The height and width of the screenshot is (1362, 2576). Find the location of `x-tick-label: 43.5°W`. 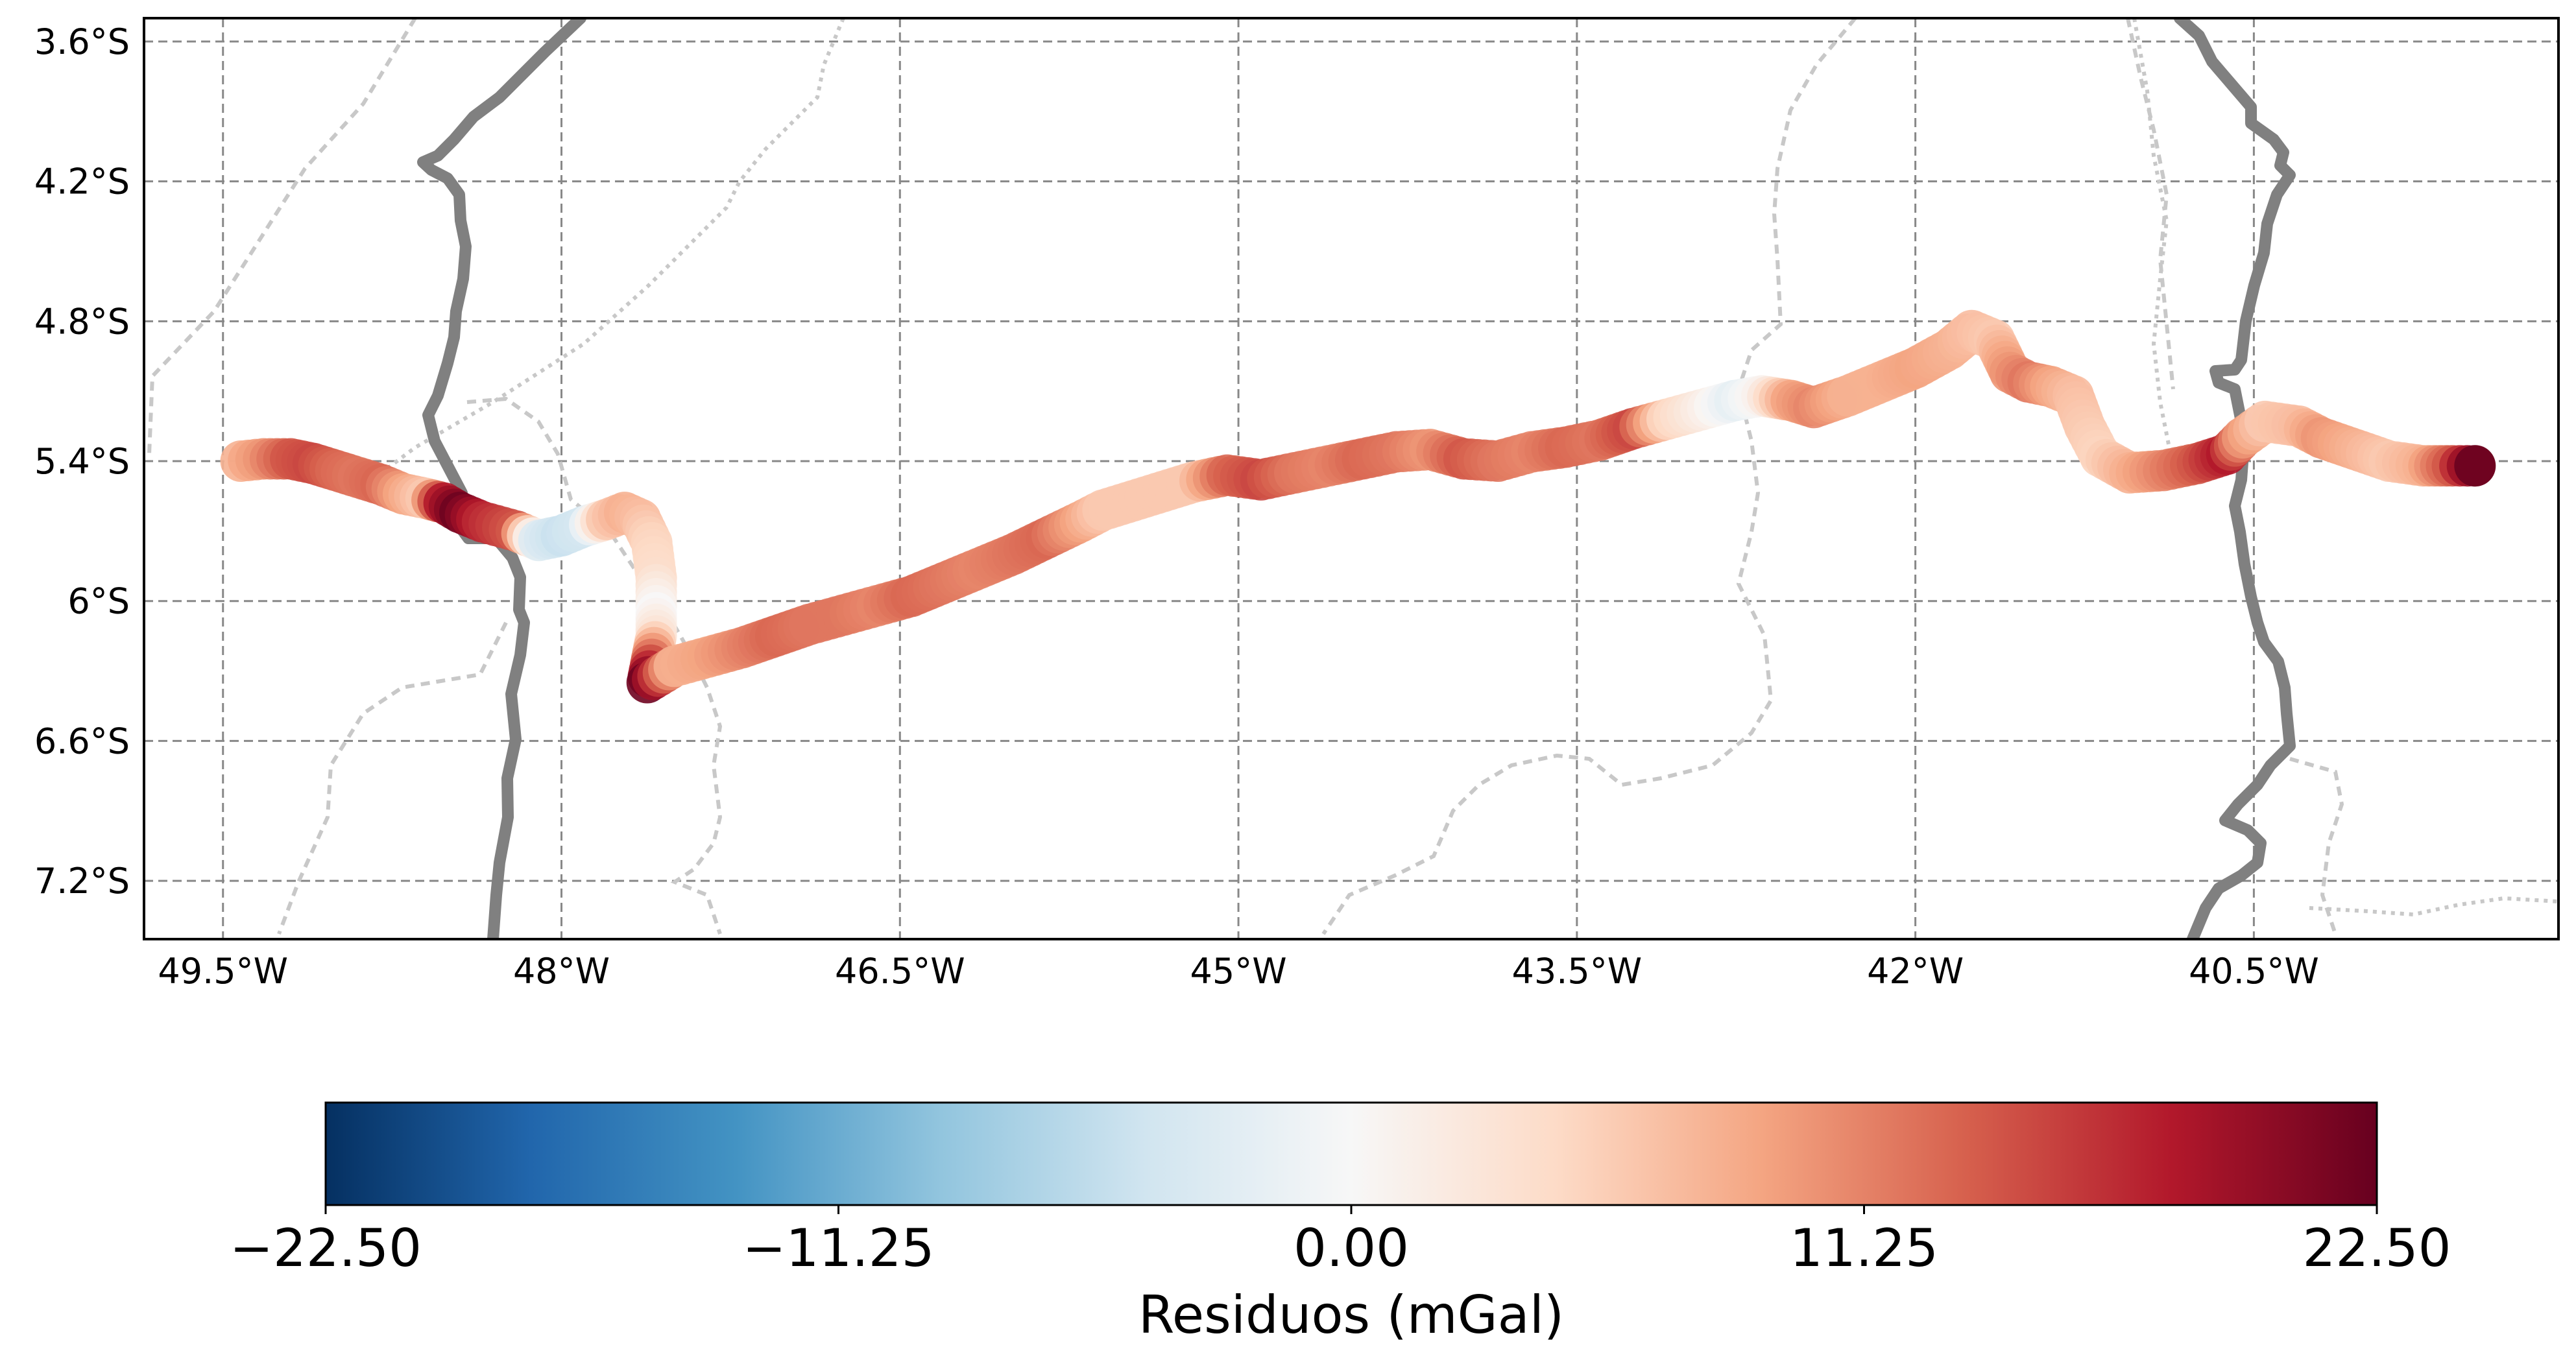

x-tick-label: 43.5°W is located at coordinates (1577, 971).